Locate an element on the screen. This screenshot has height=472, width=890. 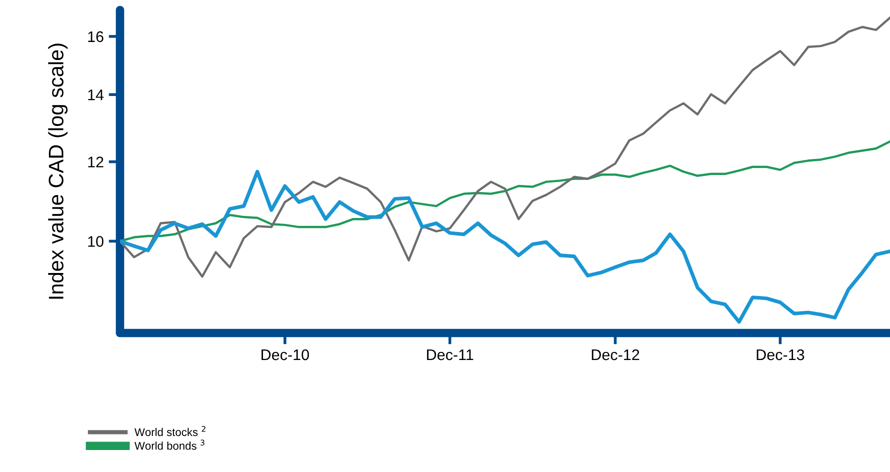
y-axis-title: Index value CAD (log scale) is located at coordinates (58, 171).